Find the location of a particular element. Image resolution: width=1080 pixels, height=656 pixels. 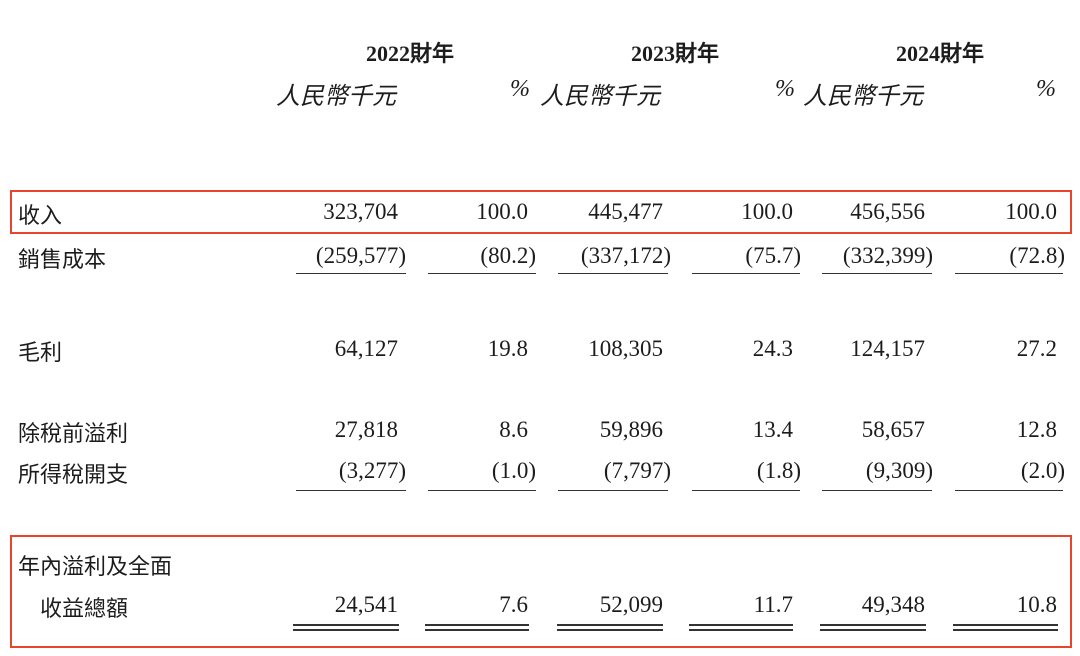

profit-before-tax-2023-pct: 13.4 is located at coordinates (772, 429).